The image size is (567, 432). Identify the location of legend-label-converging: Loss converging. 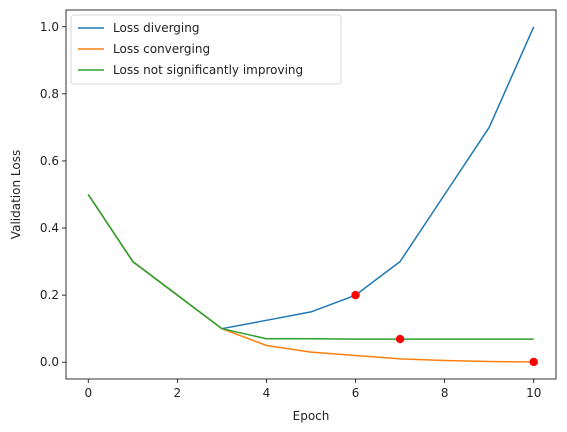
(161, 49).